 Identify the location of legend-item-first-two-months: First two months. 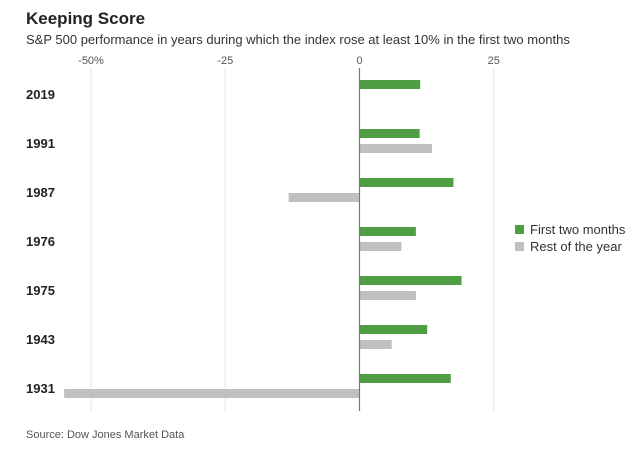
(570, 229).